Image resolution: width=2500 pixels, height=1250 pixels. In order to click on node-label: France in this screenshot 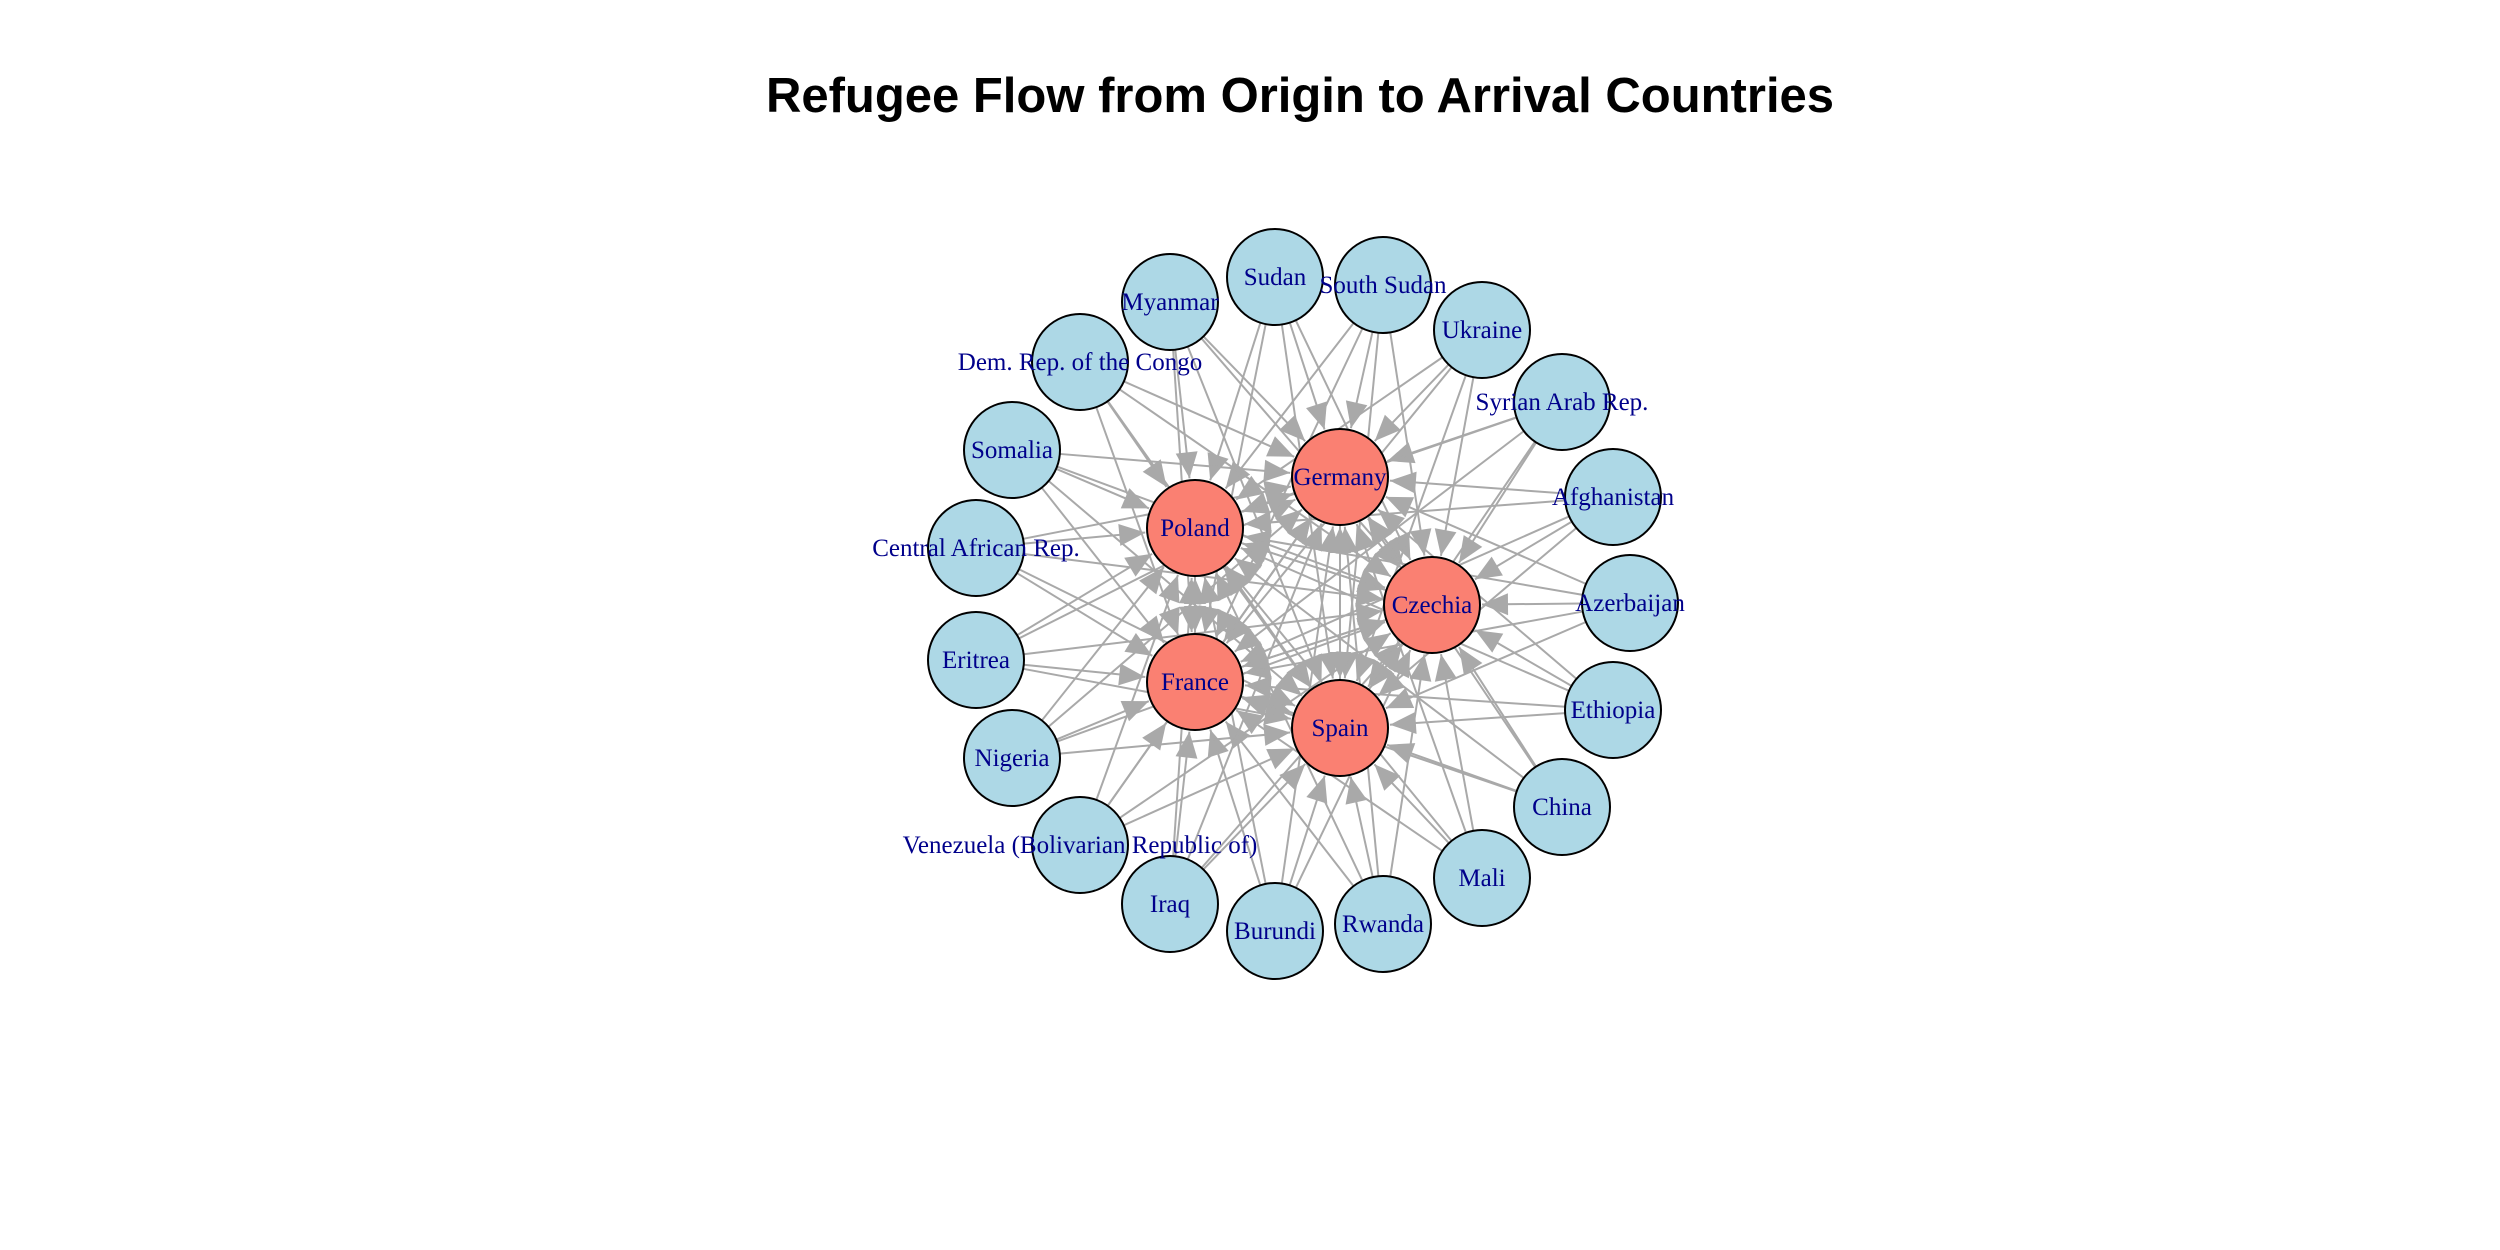, I will do `click(1195, 682)`.